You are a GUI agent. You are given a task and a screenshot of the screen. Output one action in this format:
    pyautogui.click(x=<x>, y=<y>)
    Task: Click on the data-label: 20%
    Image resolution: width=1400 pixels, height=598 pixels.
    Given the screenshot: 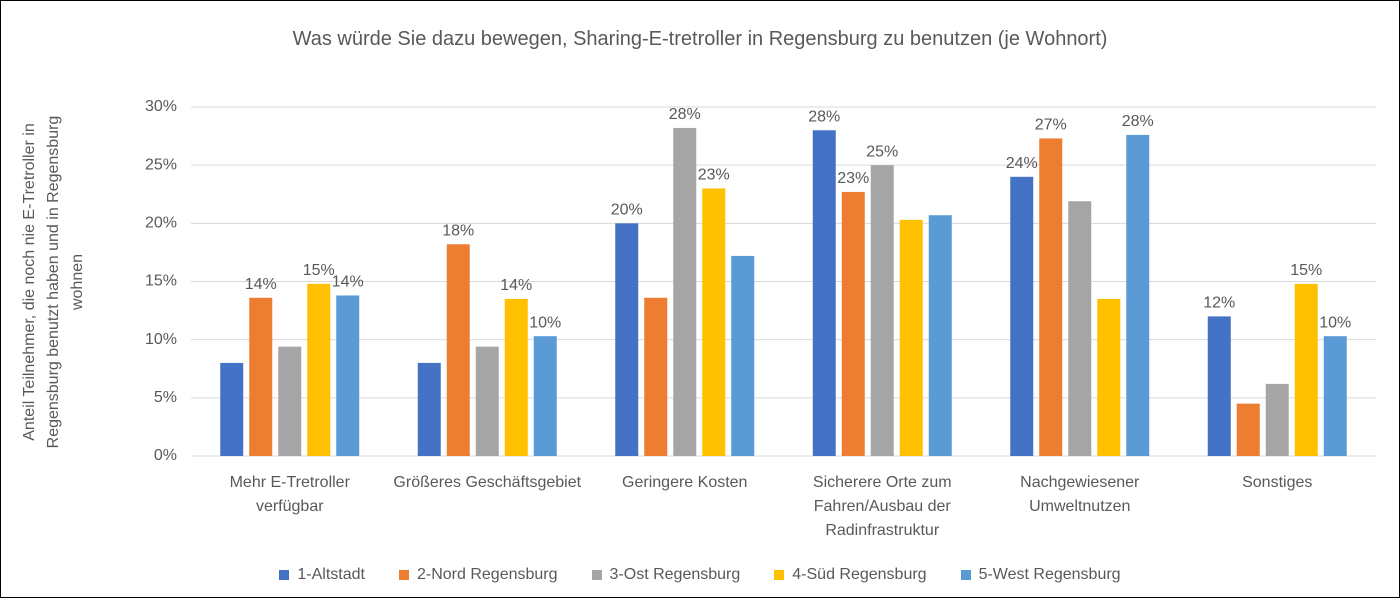 What is the action you would take?
    pyautogui.click(x=627, y=210)
    